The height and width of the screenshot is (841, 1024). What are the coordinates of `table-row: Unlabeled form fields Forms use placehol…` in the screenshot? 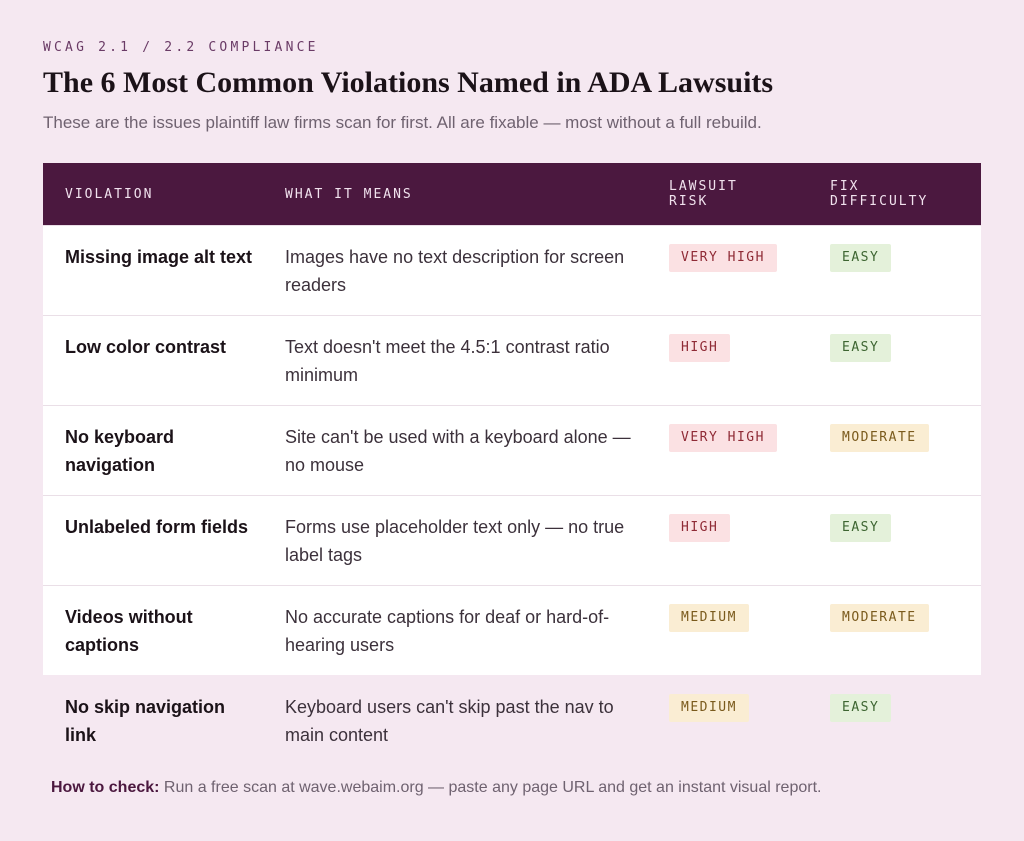 It's located at (512, 540).